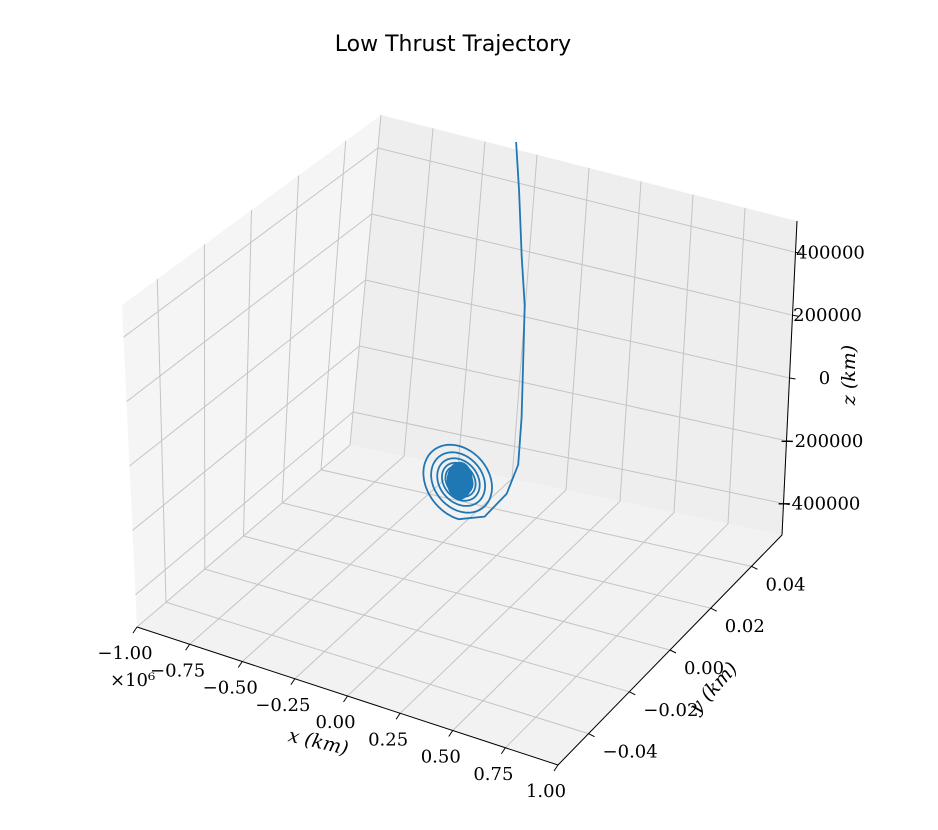 The height and width of the screenshot is (830, 938). Describe the element at coordinates (546, 791) in the screenshot. I see `x-tick-label-8: 1.00` at that location.